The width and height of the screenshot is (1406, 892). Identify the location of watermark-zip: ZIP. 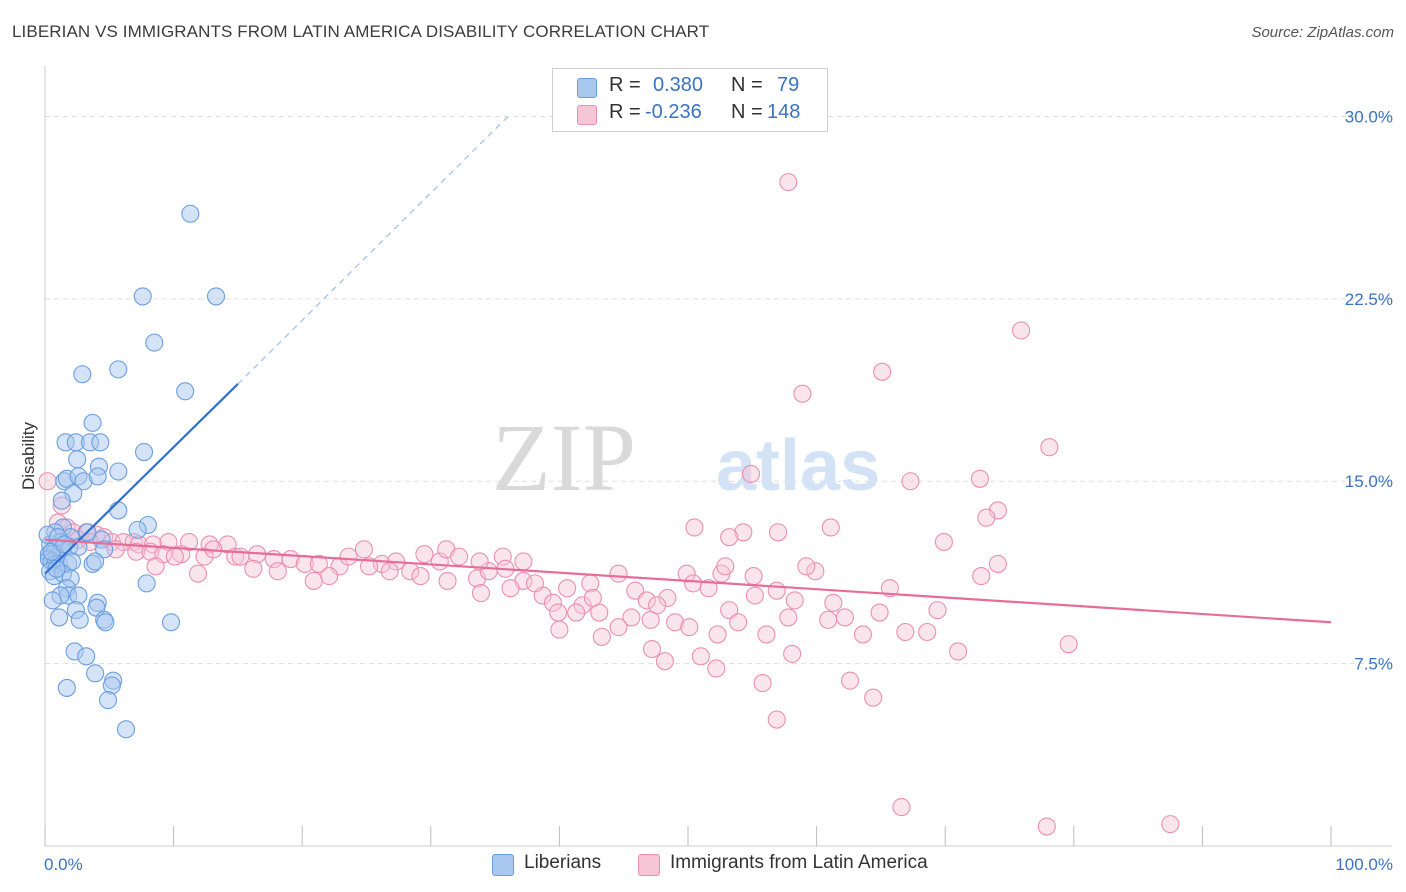
(564, 457).